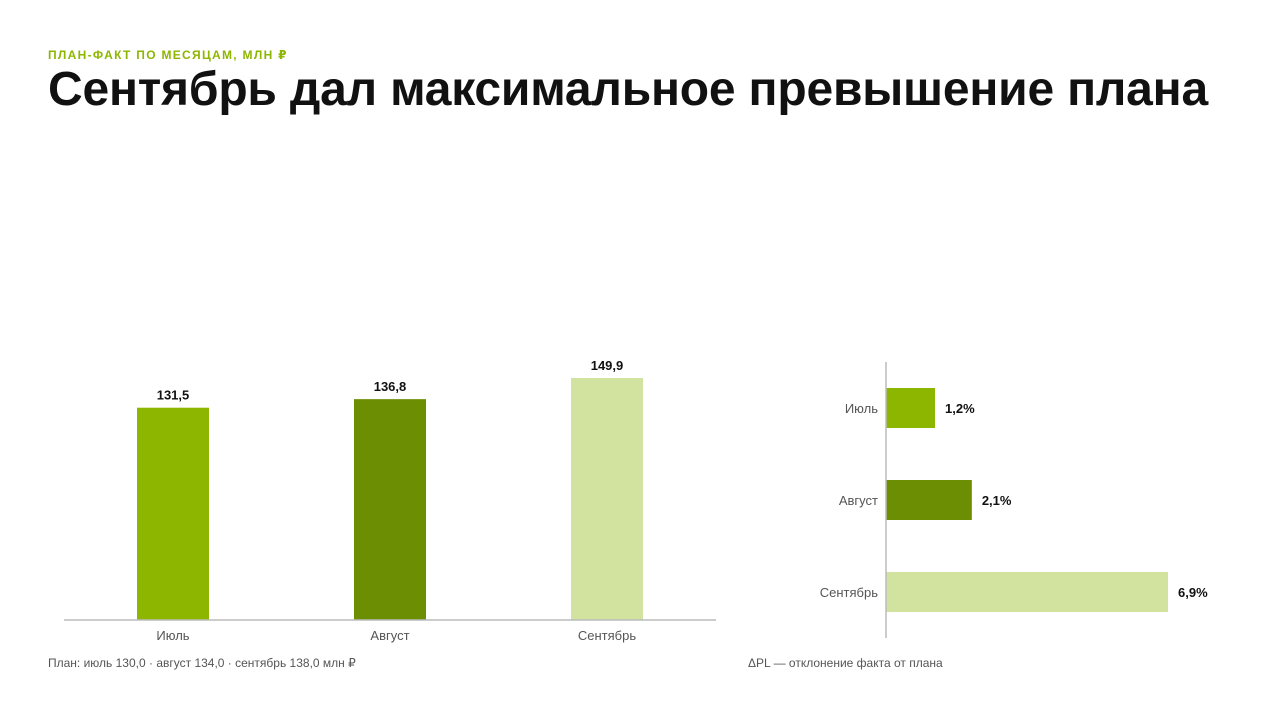 This screenshot has width=1280, height=720. Describe the element at coordinates (173, 395) in the screenshot. I see `bar-value-label: 131,5` at that location.